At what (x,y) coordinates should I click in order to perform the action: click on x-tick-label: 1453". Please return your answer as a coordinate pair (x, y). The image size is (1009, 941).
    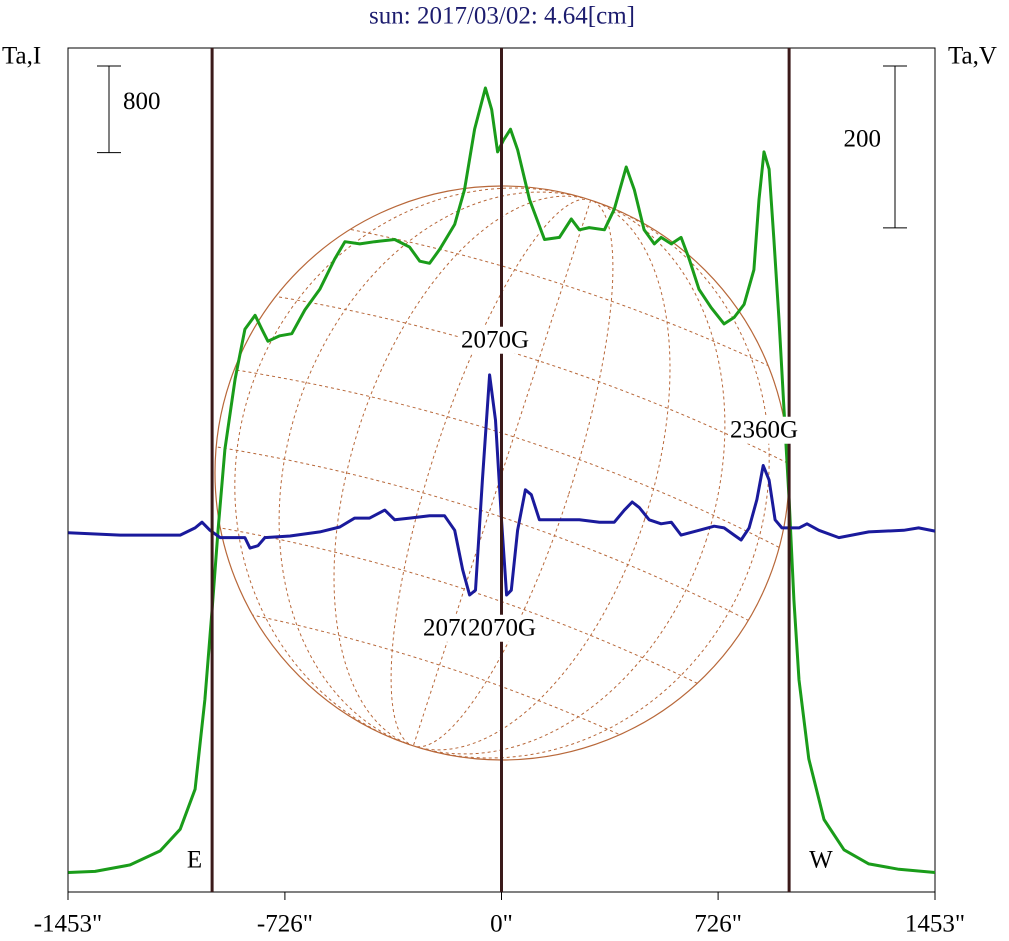
    Looking at the image, I should click on (935, 924).